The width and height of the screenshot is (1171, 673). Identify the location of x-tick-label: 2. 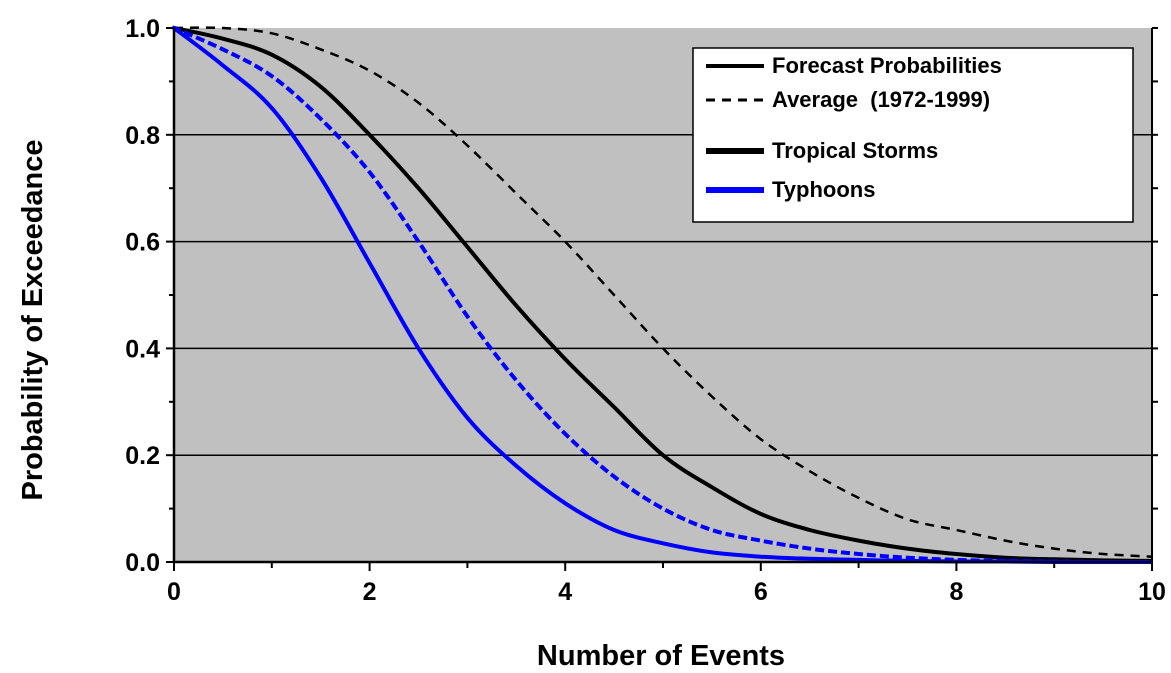
(370, 592).